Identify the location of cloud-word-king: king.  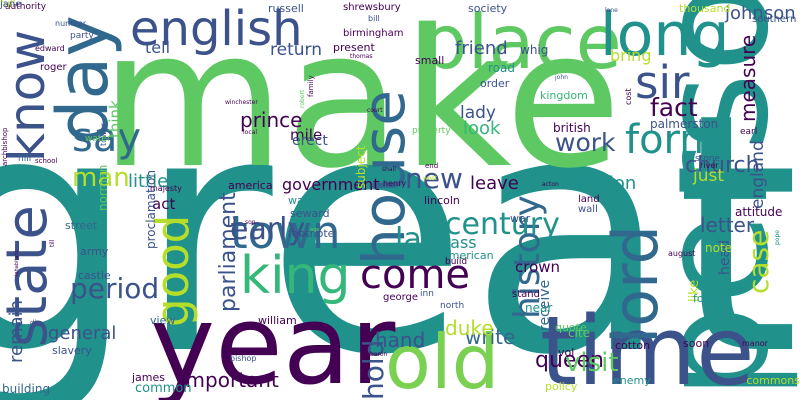
(295, 276).